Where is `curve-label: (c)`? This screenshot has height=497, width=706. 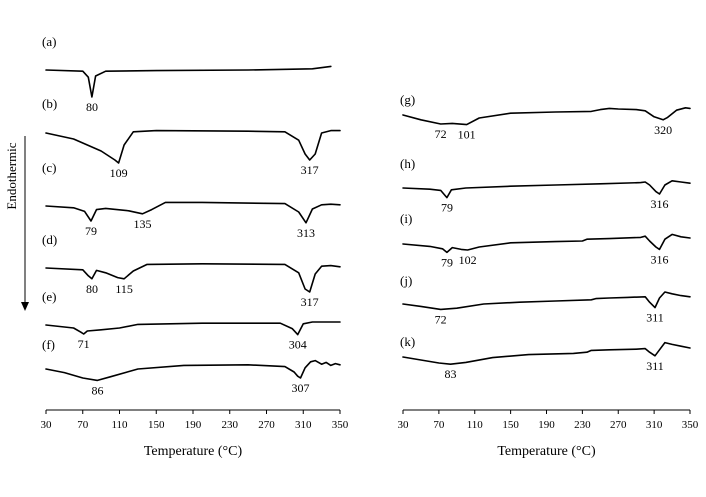
curve-label: (c) is located at coordinates (49, 167).